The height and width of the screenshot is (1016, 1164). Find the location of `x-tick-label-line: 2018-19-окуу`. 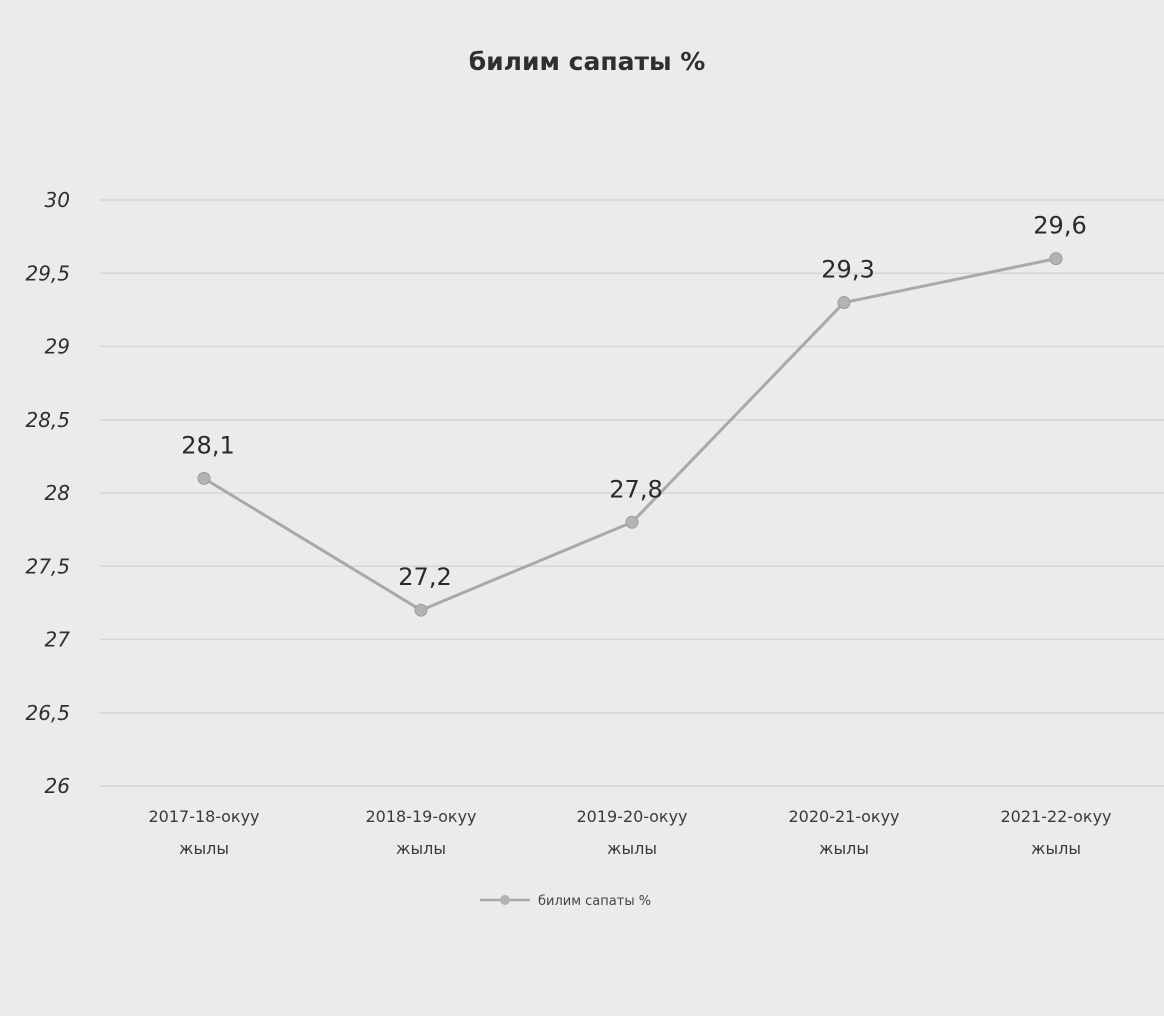

x-tick-label-line: 2018-19-окуу is located at coordinates (420, 816).